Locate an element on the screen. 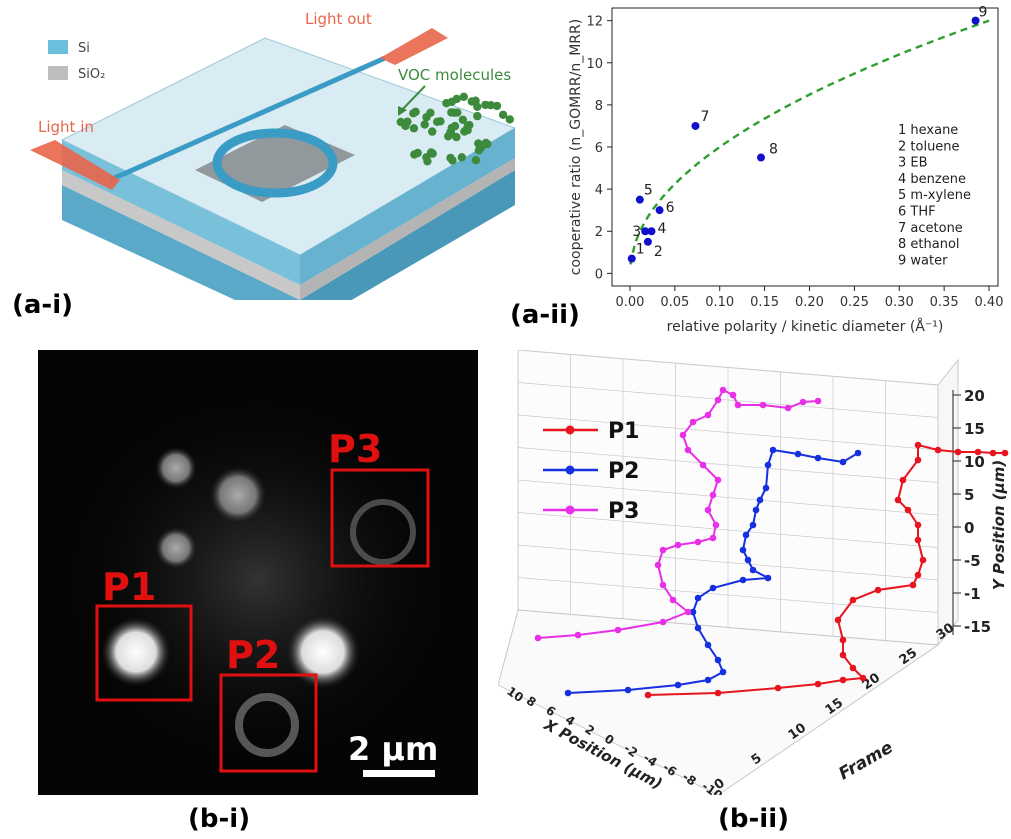 The width and height of the screenshot is (1011, 839). y-tick-label: 6 is located at coordinates (599, 148).